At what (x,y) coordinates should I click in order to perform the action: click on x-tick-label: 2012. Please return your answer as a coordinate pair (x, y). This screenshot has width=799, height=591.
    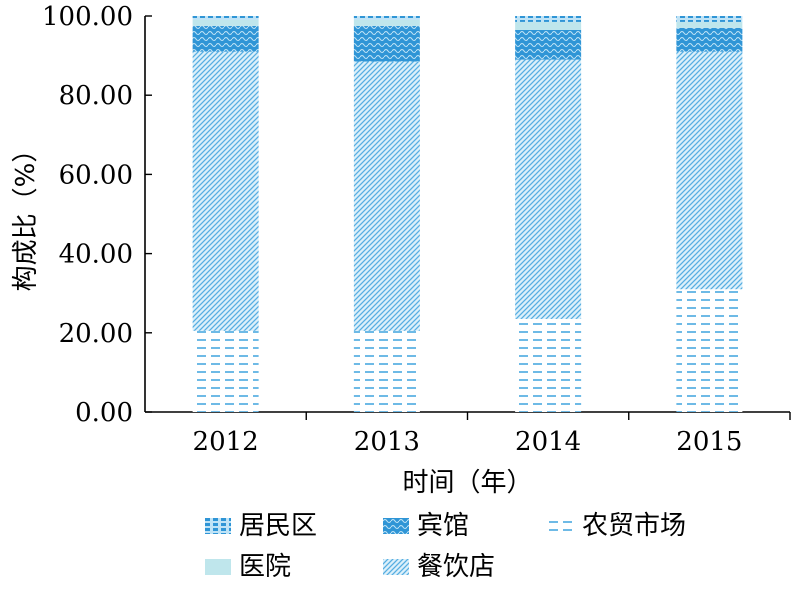
    Looking at the image, I should click on (226, 442).